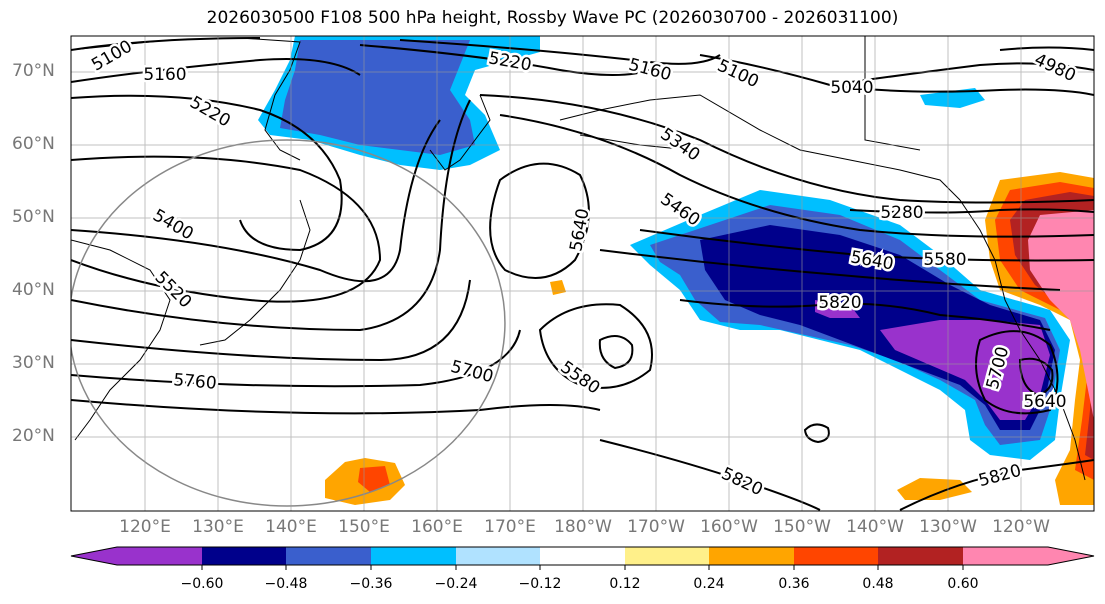  Describe the element at coordinates (901, 213) in the screenshot. I see `contour-label: 5280` at that location.